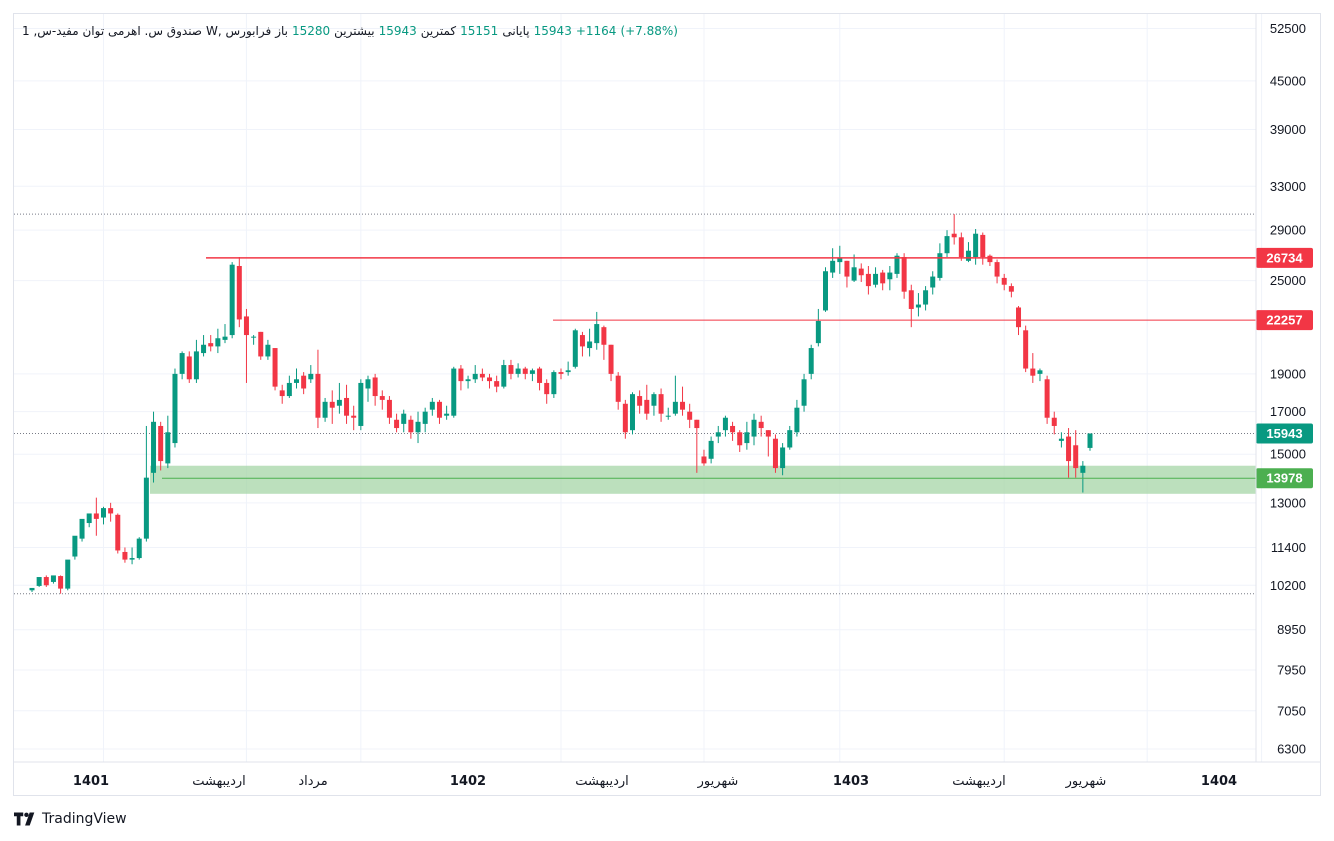 This screenshot has width=1334, height=841. I want to click on legend-change-pct: (+7.88%), so click(649, 31).